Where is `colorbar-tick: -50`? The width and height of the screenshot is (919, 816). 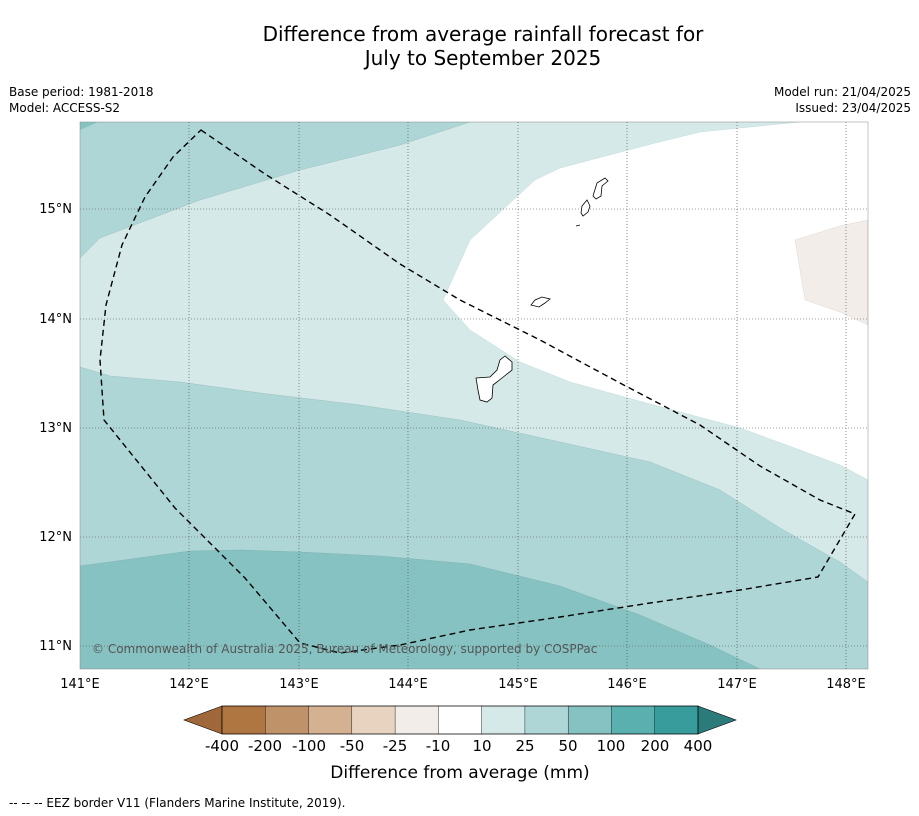 colorbar-tick: -50 is located at coordinates (352, 746).